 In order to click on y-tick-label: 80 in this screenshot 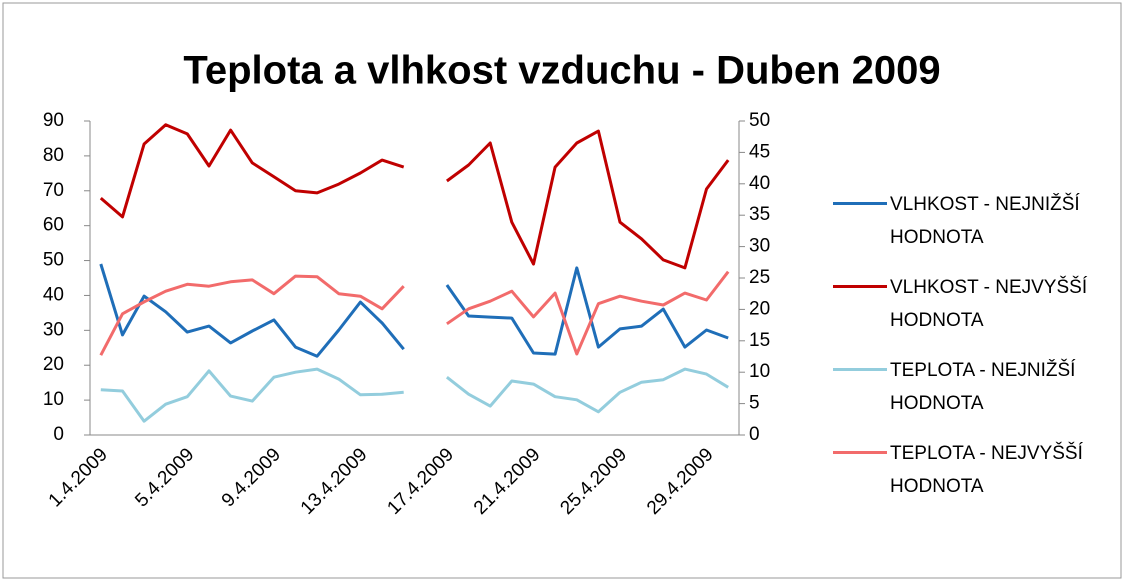, I will do `click(53, 155)`.